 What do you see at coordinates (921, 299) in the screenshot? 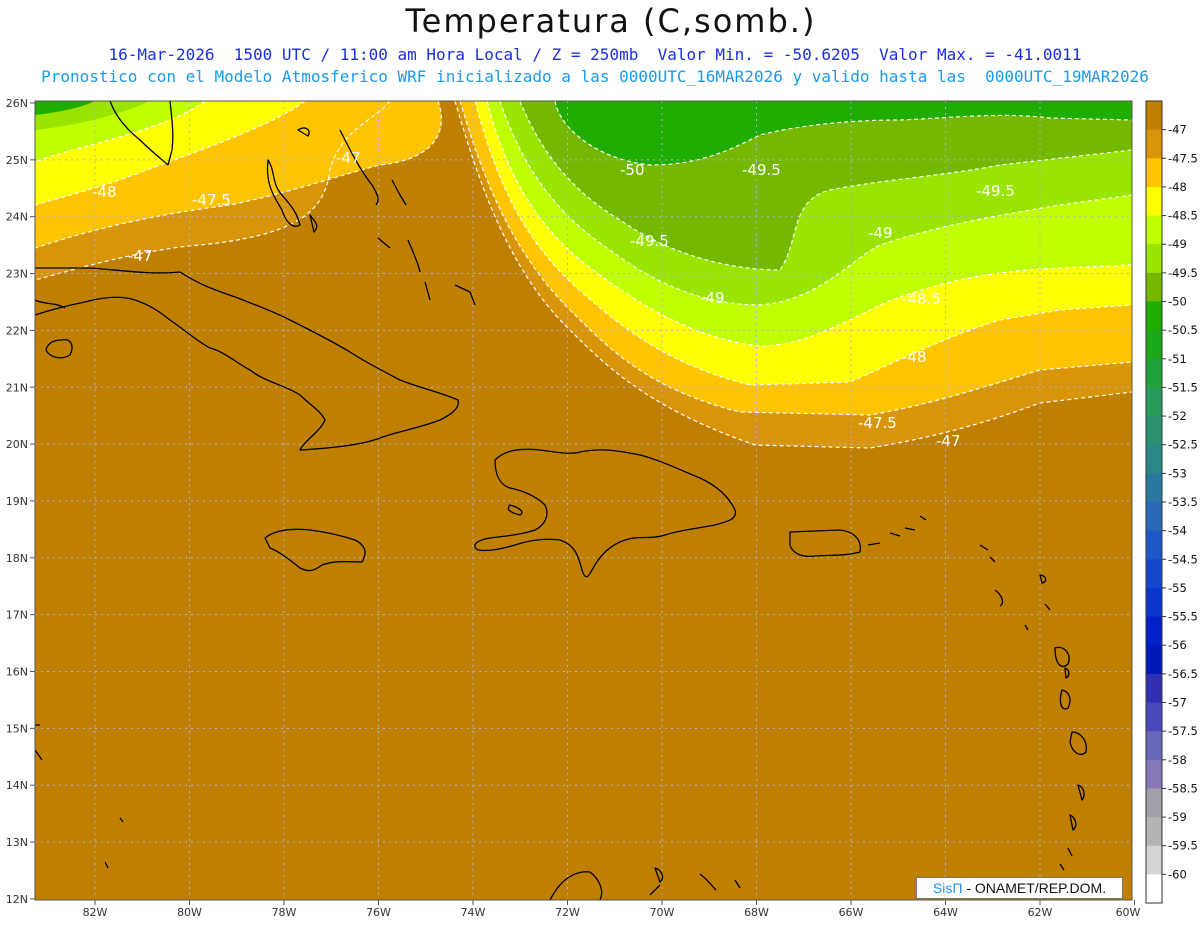
I see `contour-label: -48.5` at bounding box center [921, 299].